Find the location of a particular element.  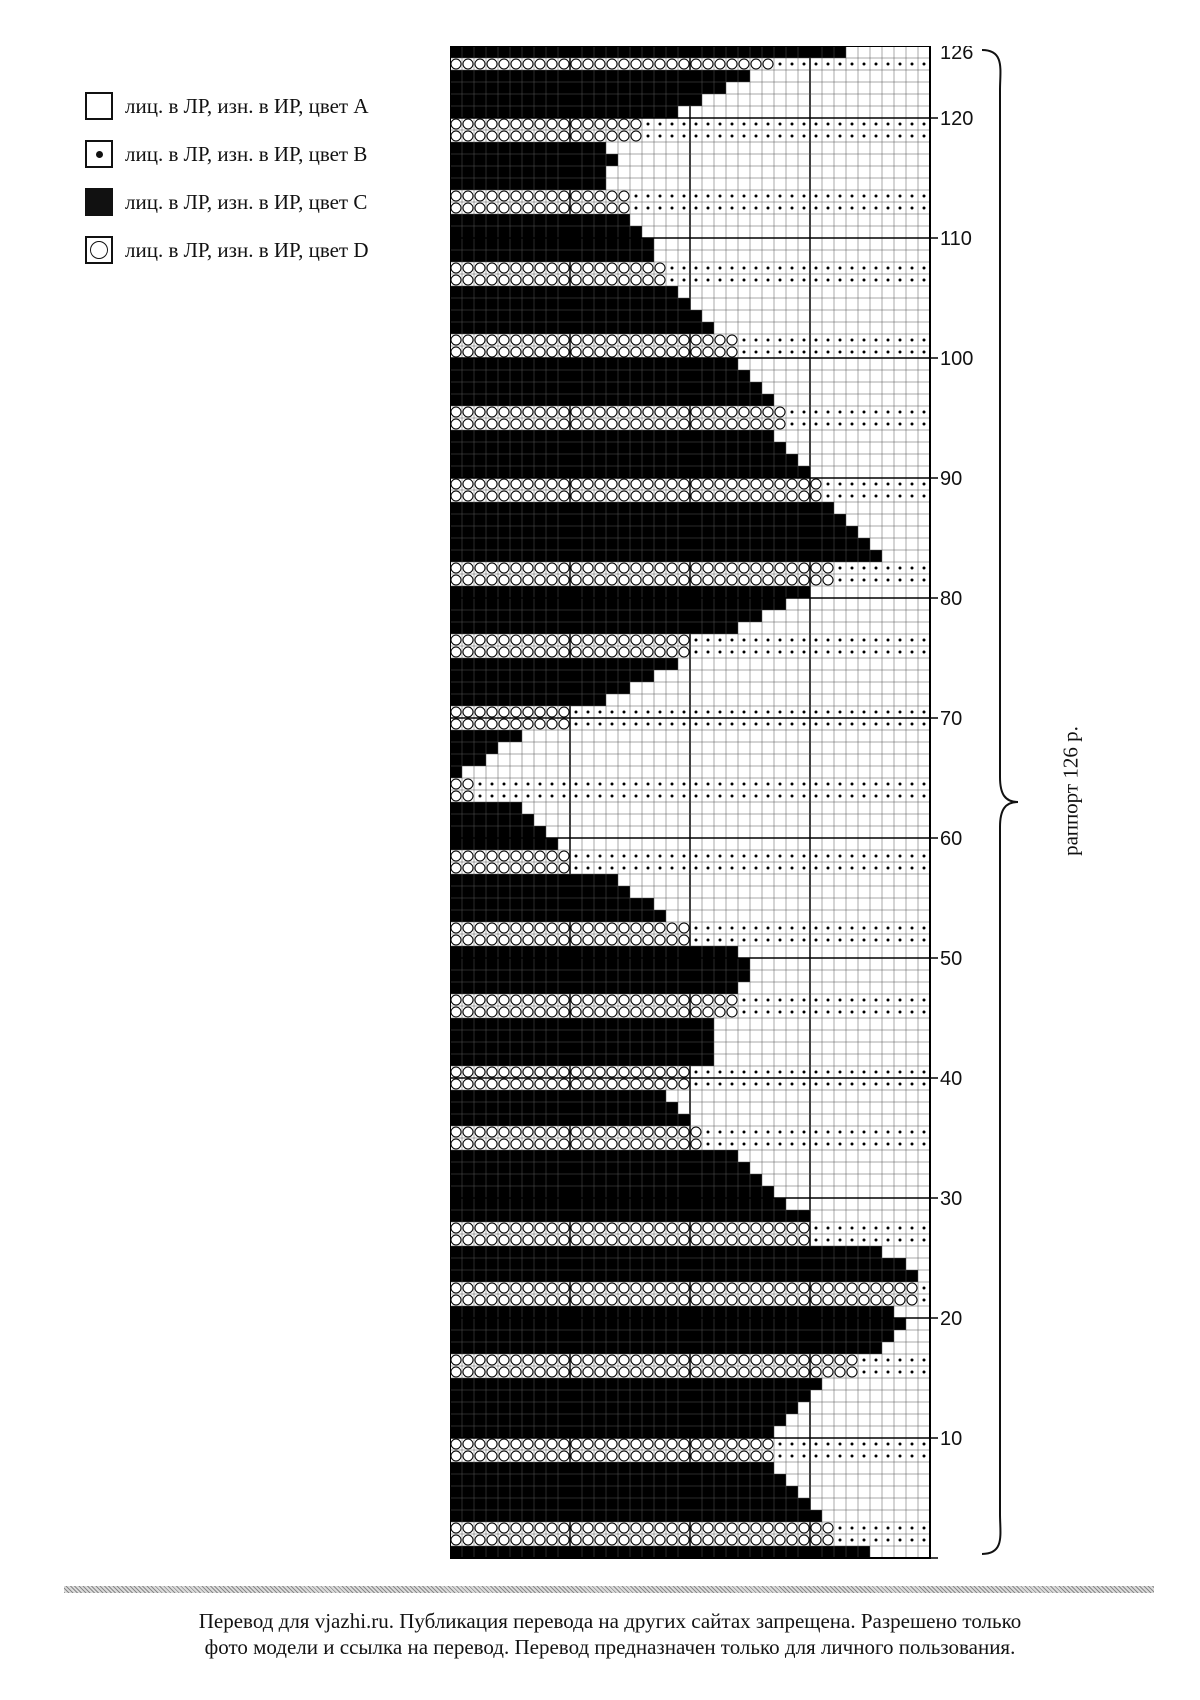

square-empty-icon is located at coordinates (99, 106).